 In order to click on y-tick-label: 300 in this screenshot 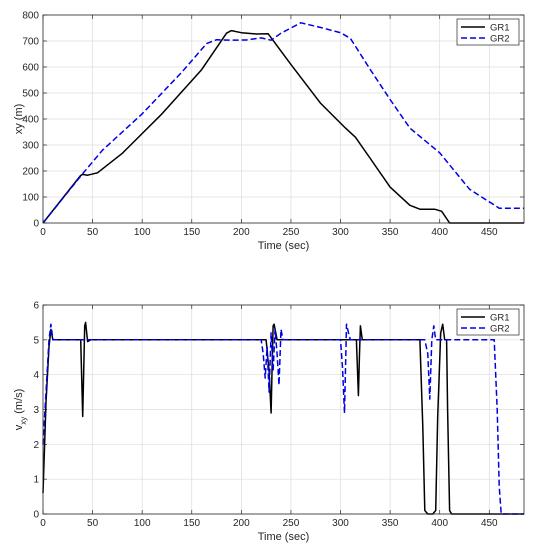, I will do `click(30, 146)`.